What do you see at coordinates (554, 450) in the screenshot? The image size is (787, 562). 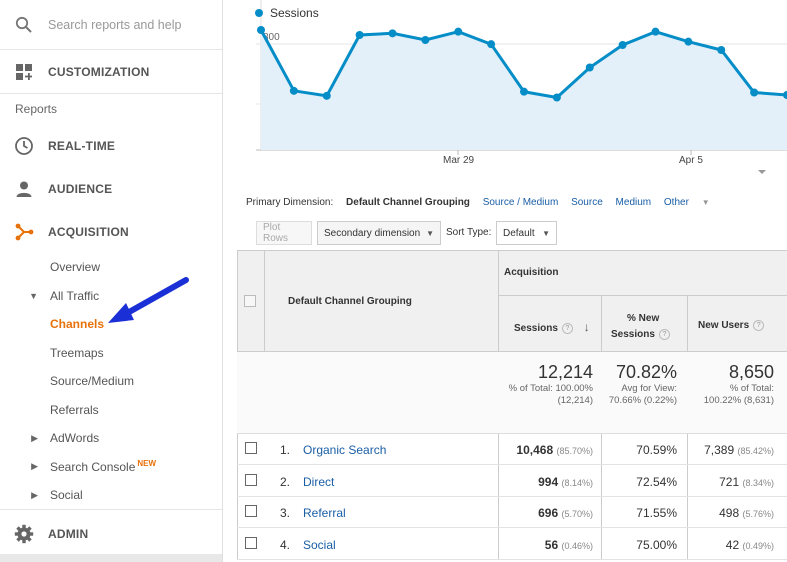 I see `row-sessions: 10,468 (85.70%)` at bounding box center [554, 450].